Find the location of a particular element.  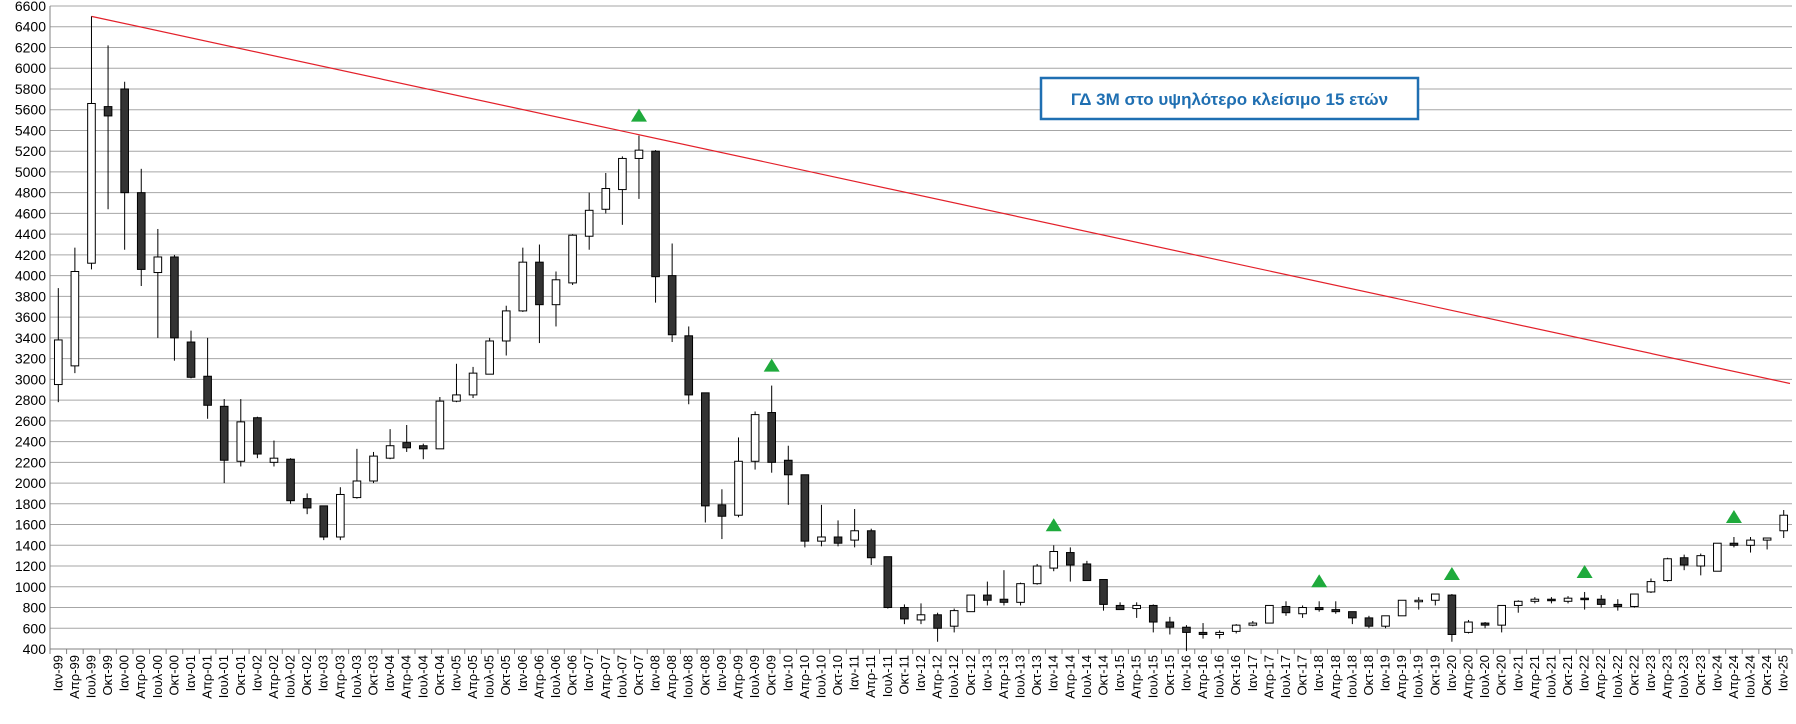

x-tick-label: Ιουλ-14 is located at coordinates (1086, 676).